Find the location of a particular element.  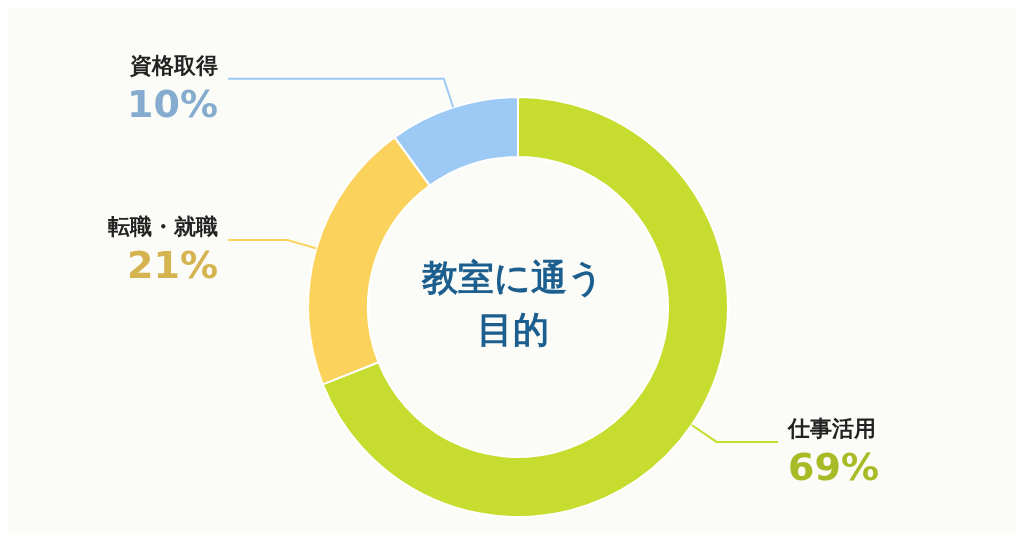

data-label: 10% is located at coordinates (172, 103).